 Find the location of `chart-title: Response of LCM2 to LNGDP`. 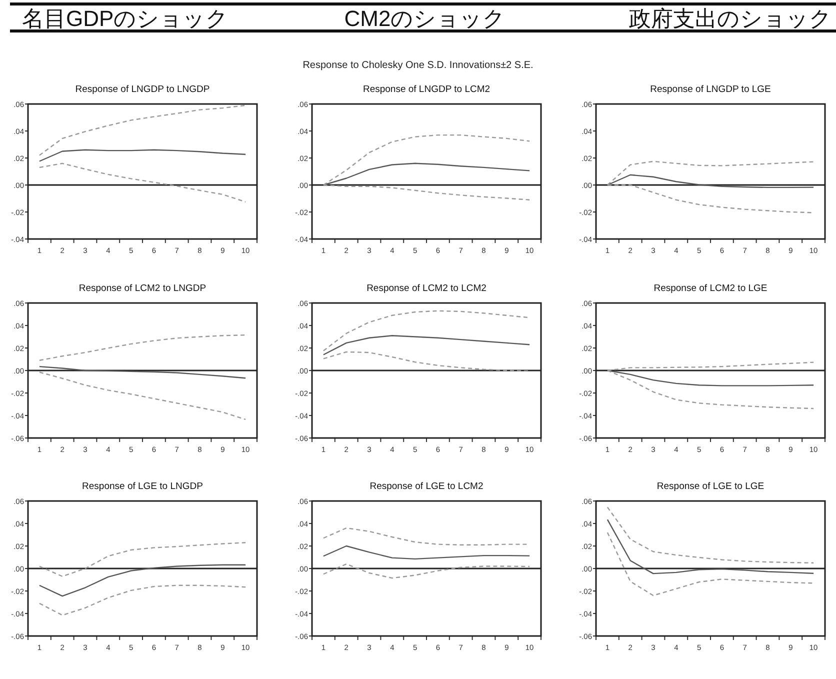

chart-title: Response of LCM2 to LNGDP is located at coordinates (142, 288).